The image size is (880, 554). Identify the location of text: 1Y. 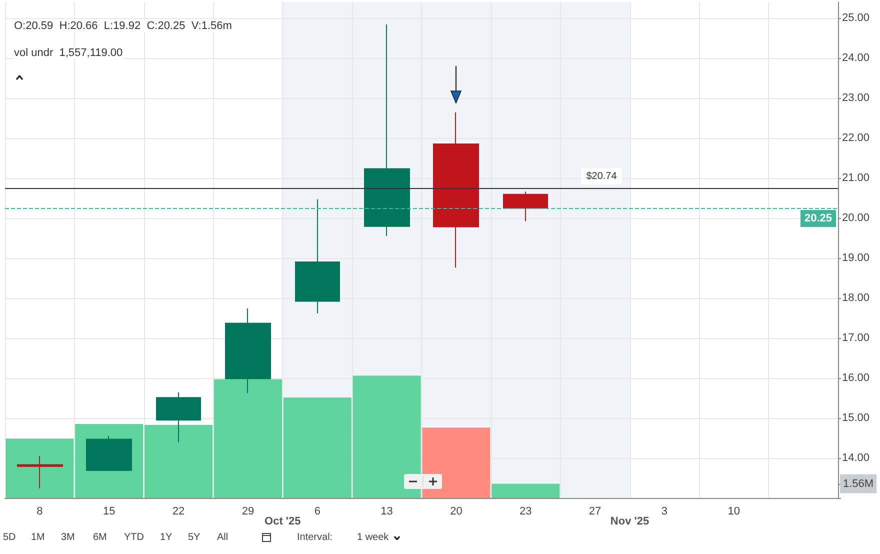
(166, 537).